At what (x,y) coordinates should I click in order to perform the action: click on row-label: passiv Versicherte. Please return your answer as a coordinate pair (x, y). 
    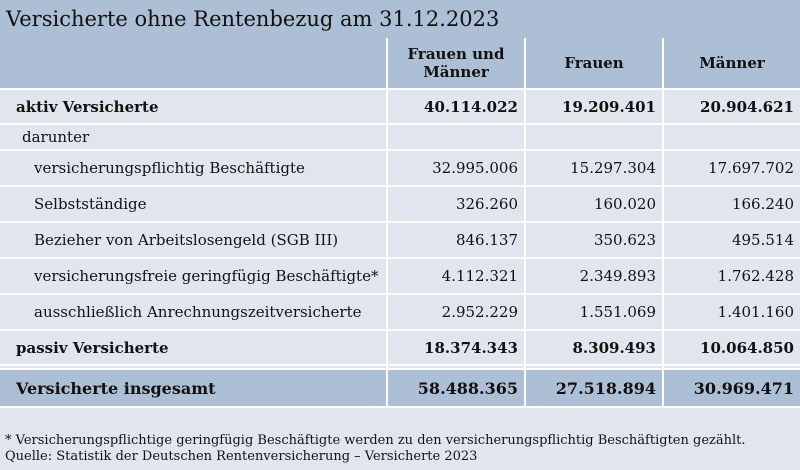
    Looking at the image, I should click on (194, 347).